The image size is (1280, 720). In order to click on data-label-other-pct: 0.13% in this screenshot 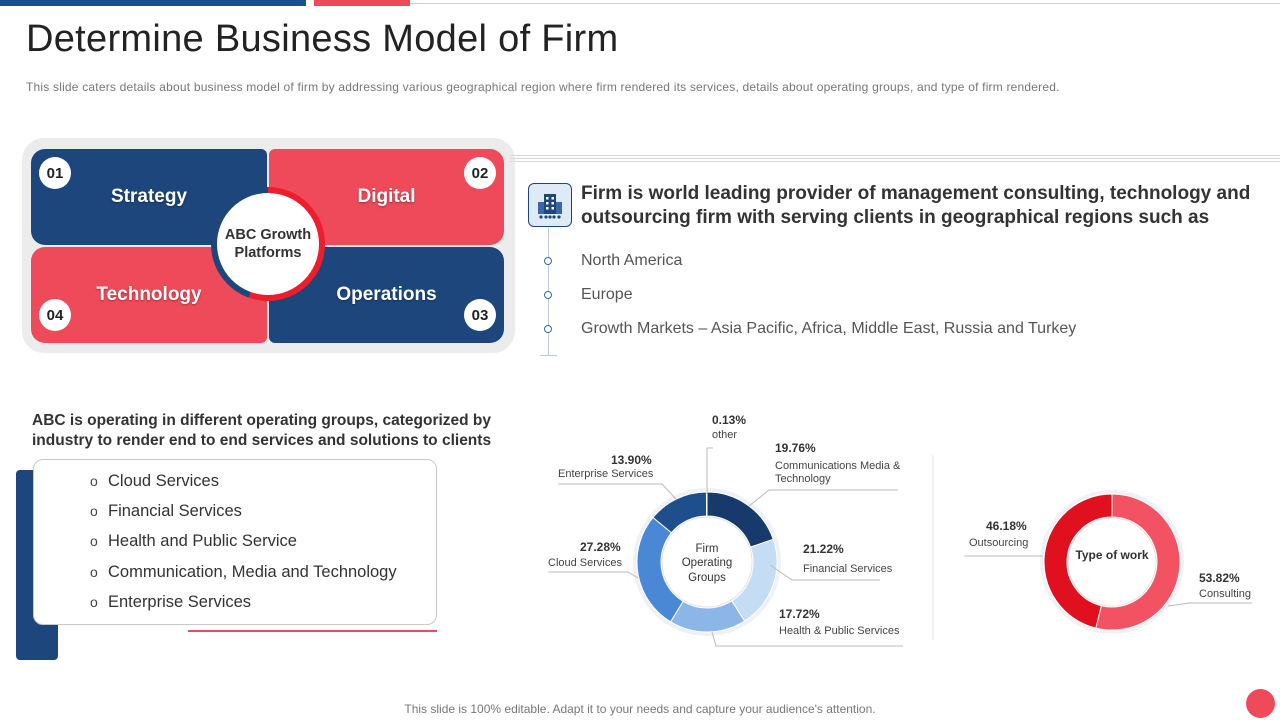, I will do `click(729, 420)`.